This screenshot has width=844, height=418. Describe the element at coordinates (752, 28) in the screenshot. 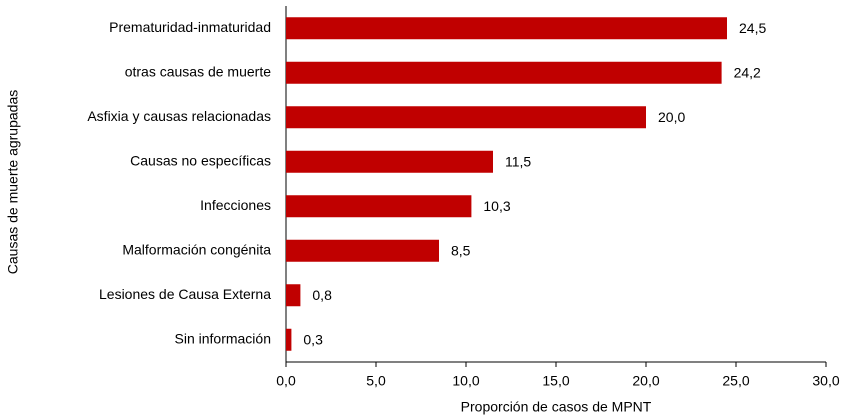

I see `value-label: 24,5` at that location.